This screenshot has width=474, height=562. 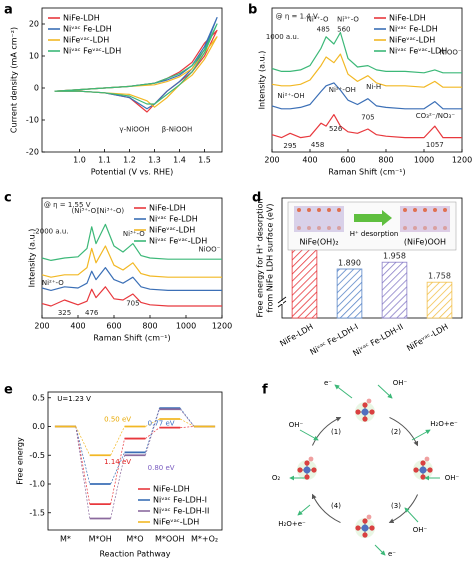 What do you see at coordinates (427, 337) in the screenshot?
I see `x-tick-label: NiFeᵛᵃᶜ-LDH` at bounding box center [427, 337].